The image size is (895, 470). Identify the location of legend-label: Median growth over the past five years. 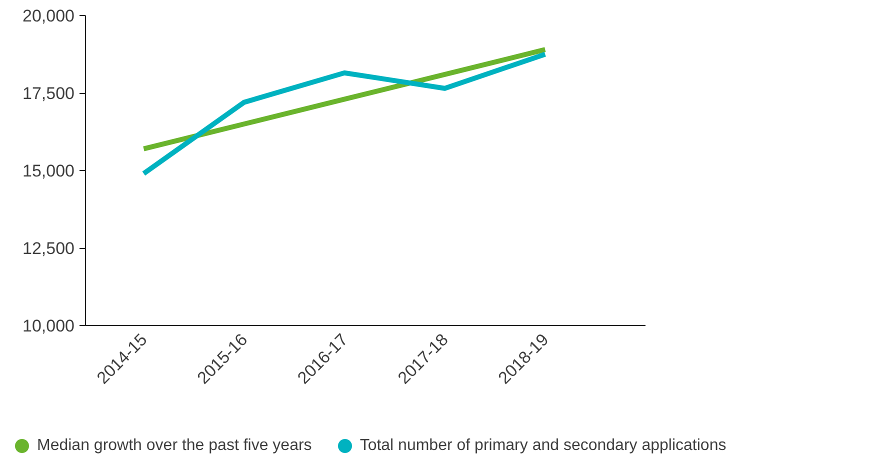
(174, 446).